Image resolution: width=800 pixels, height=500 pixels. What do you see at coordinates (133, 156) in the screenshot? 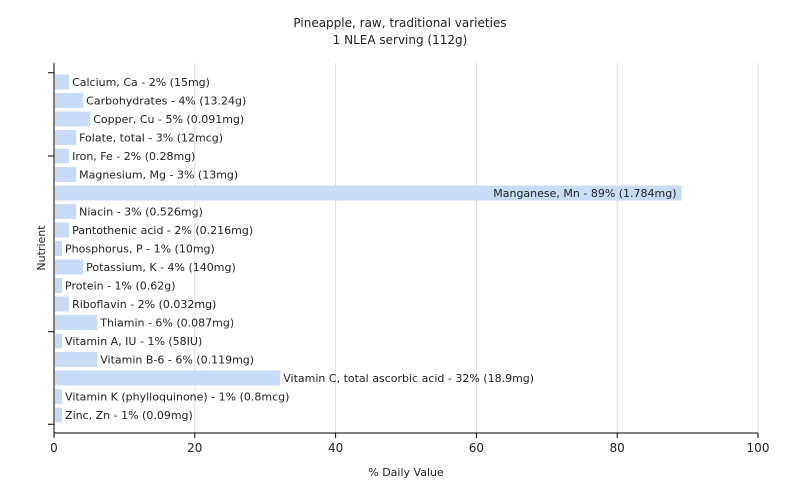
I see `bar-label: Iron, Fe - 2% (0.28mg)` at bounding box center [133, 156].